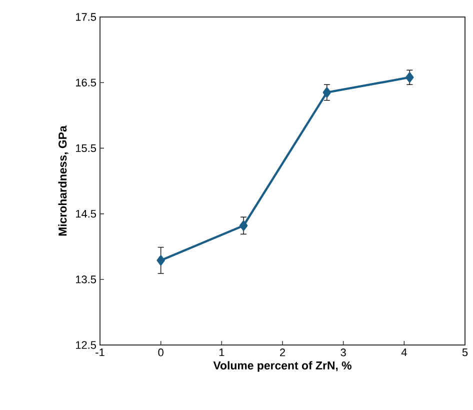  I want to click on y-tick-label: 16.5, so click(86, 82).